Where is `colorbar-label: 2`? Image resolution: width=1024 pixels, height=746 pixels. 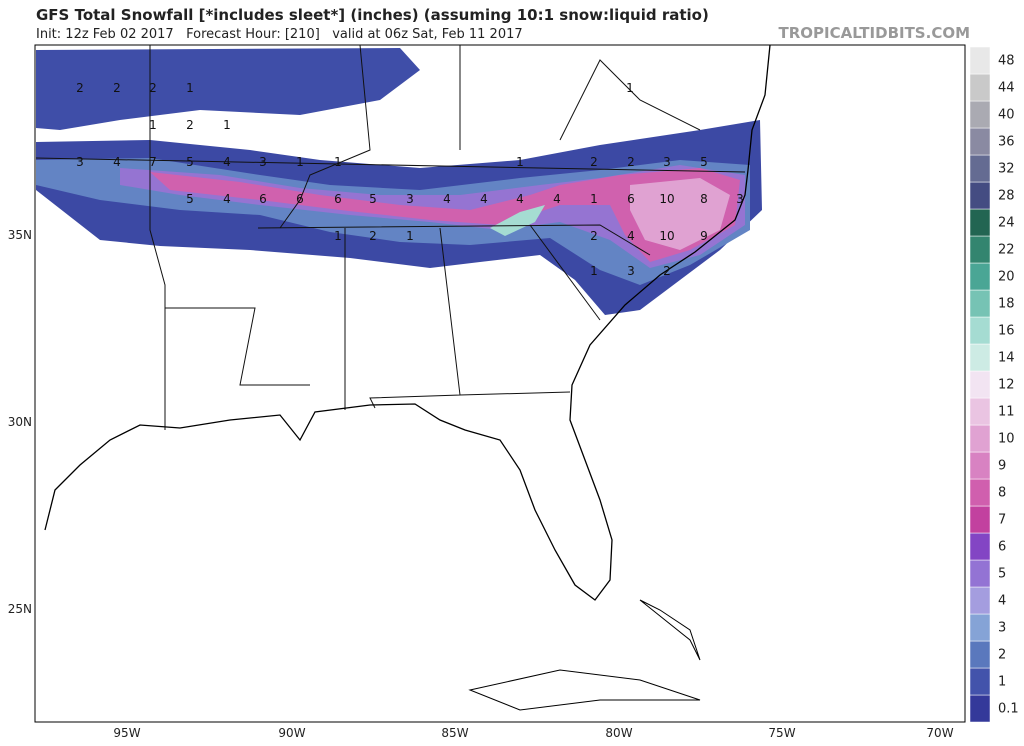 colorbar-label: 2 is located at coordinates (1002, 655).